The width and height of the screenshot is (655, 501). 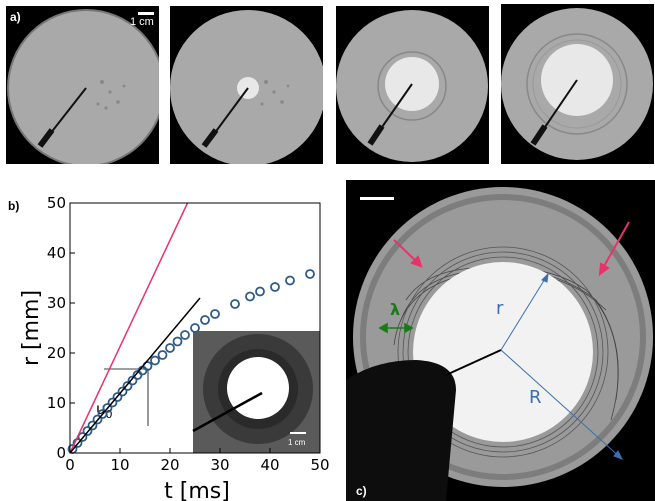 What do you see at coordinates (146, 13) in the screenshot?
I see `scale-bar` at bounding box center [146, 13].